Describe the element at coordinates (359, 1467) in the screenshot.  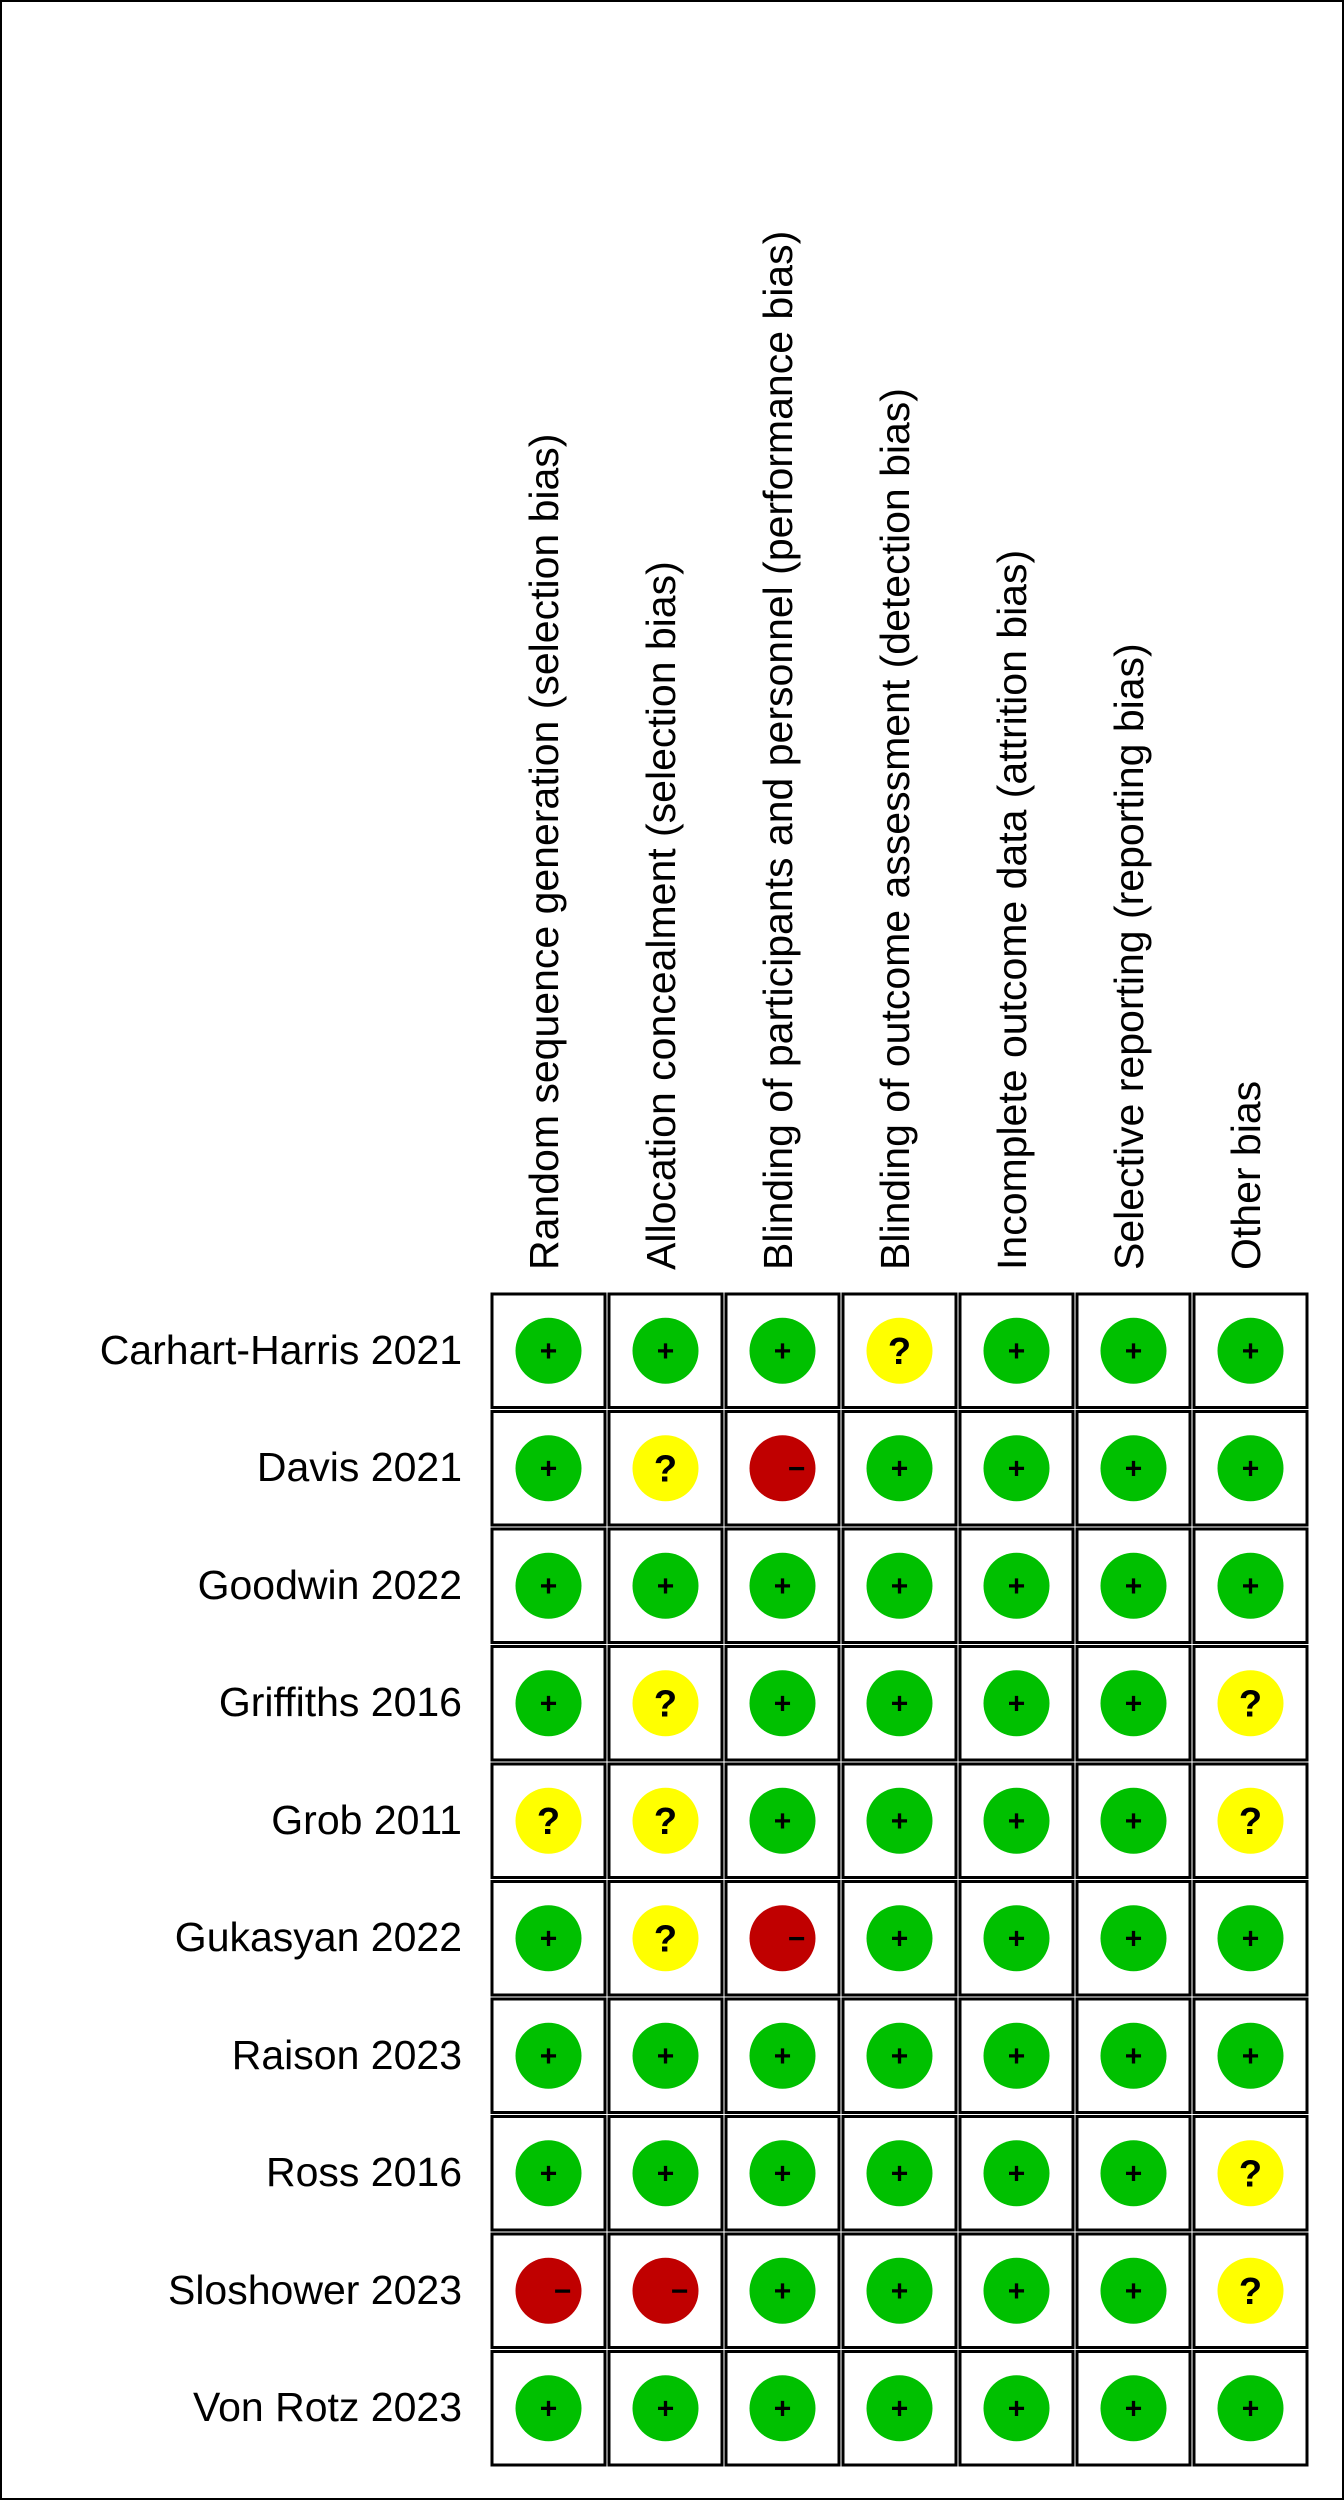
I see `row-label: Davis 2021` at that location.